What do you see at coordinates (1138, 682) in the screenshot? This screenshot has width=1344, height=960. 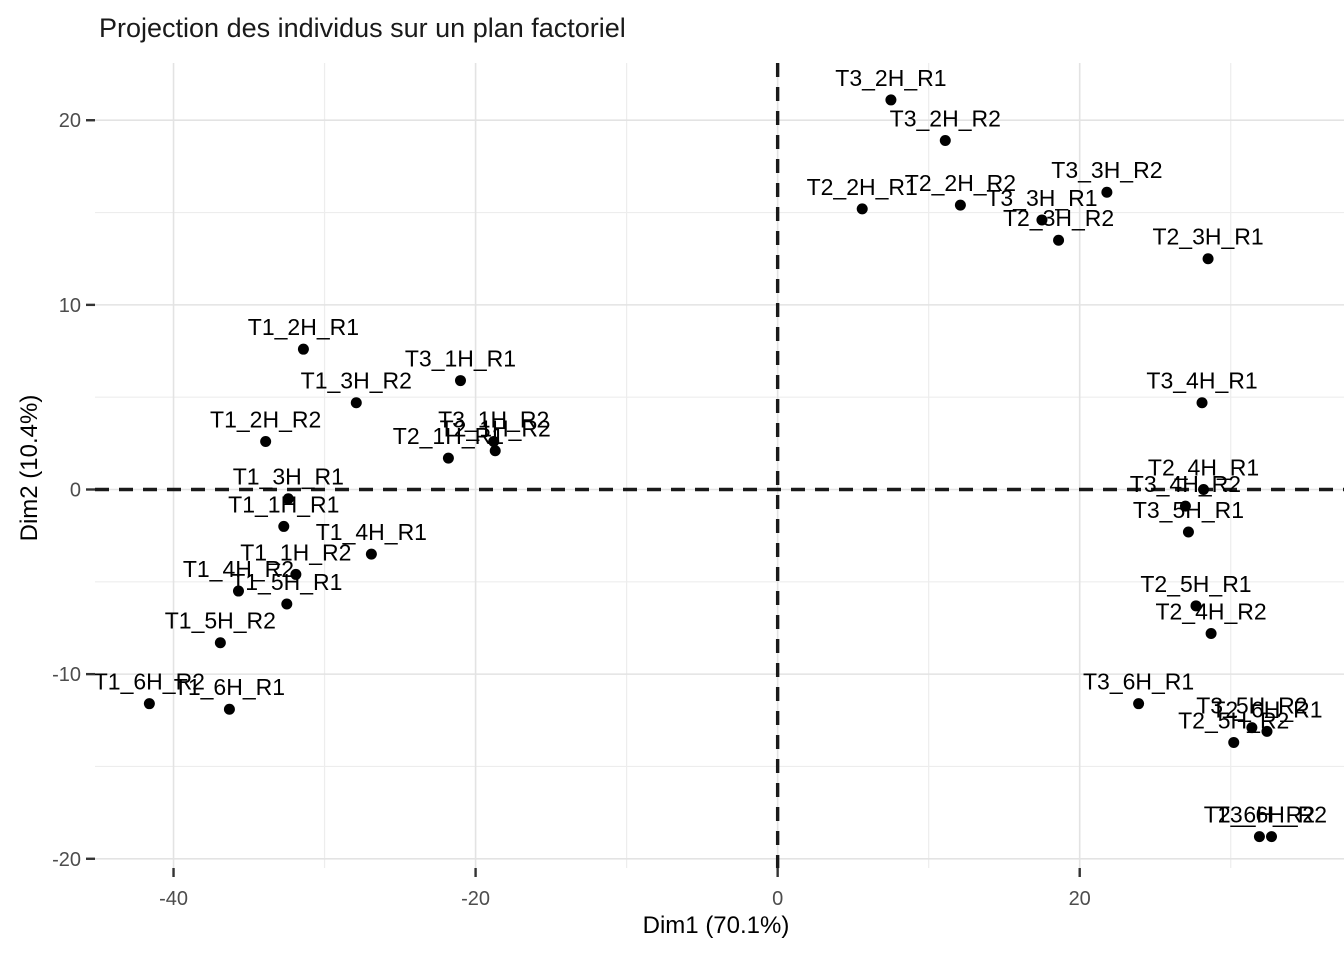 I see `point-label: T3_6H_R1` at bounding box center [1138, 682].